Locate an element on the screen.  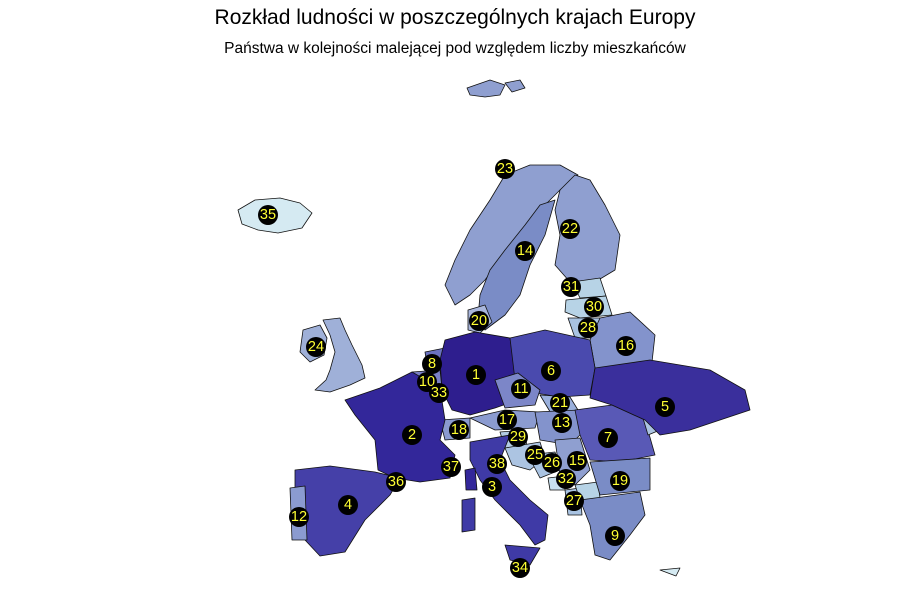
marker-rank-19: 19 is located at coordinates (620, 481).